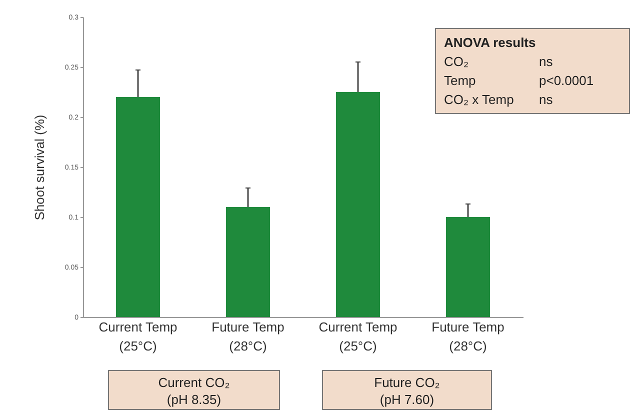 The image size is (632, 412). Describe the element at coordinates (532, 71) in the screenshot. I see `results-table-box: ANOVA results CO₂ ns Temp p<0.0001 CO₂ x Temp ns` at that location.